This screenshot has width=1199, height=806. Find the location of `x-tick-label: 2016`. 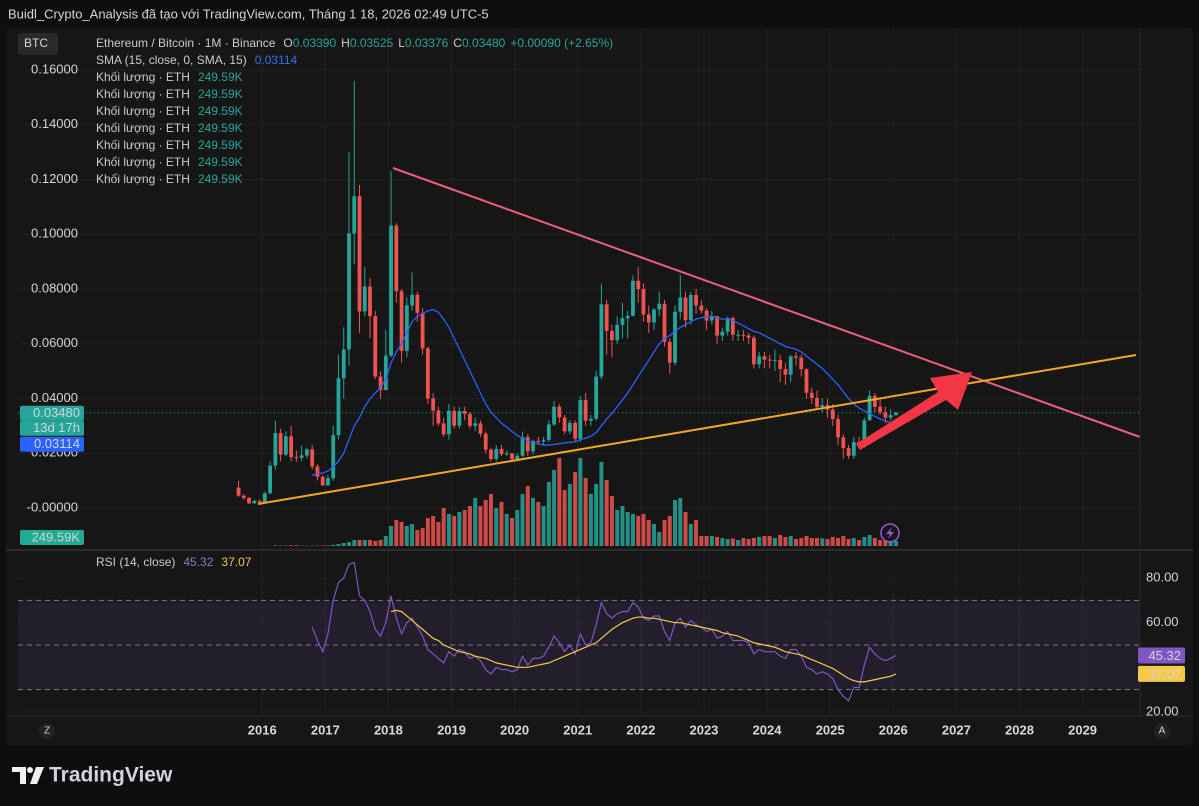

x-tick-label: 2016 is located at coordinates (262, 729).